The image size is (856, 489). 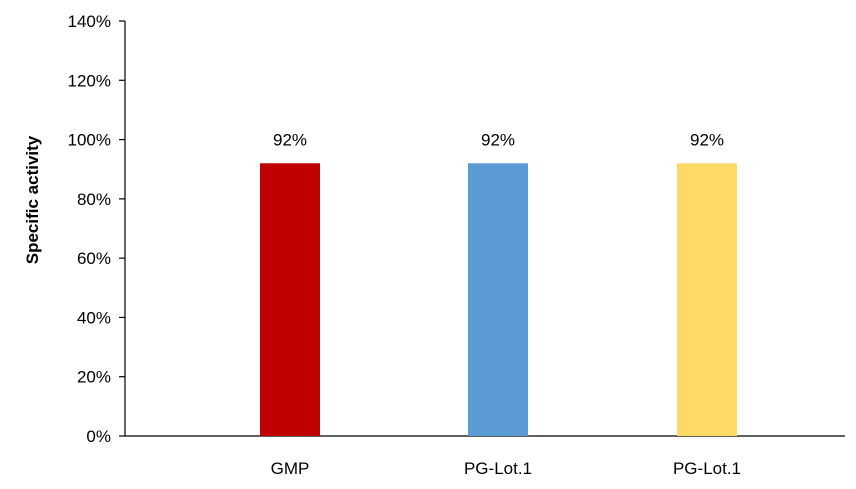 I want to click on y-tick-label: 140%, so click(x=89, y=21).